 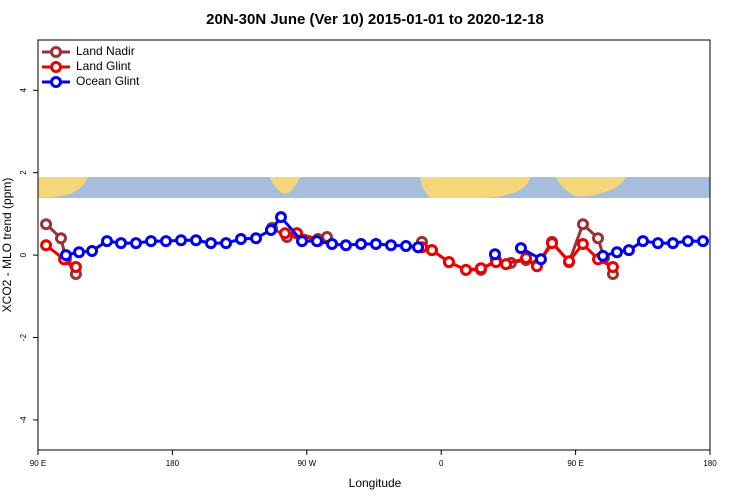 I want to click on legend-label: Land Glint, so click(x=103, y=66).